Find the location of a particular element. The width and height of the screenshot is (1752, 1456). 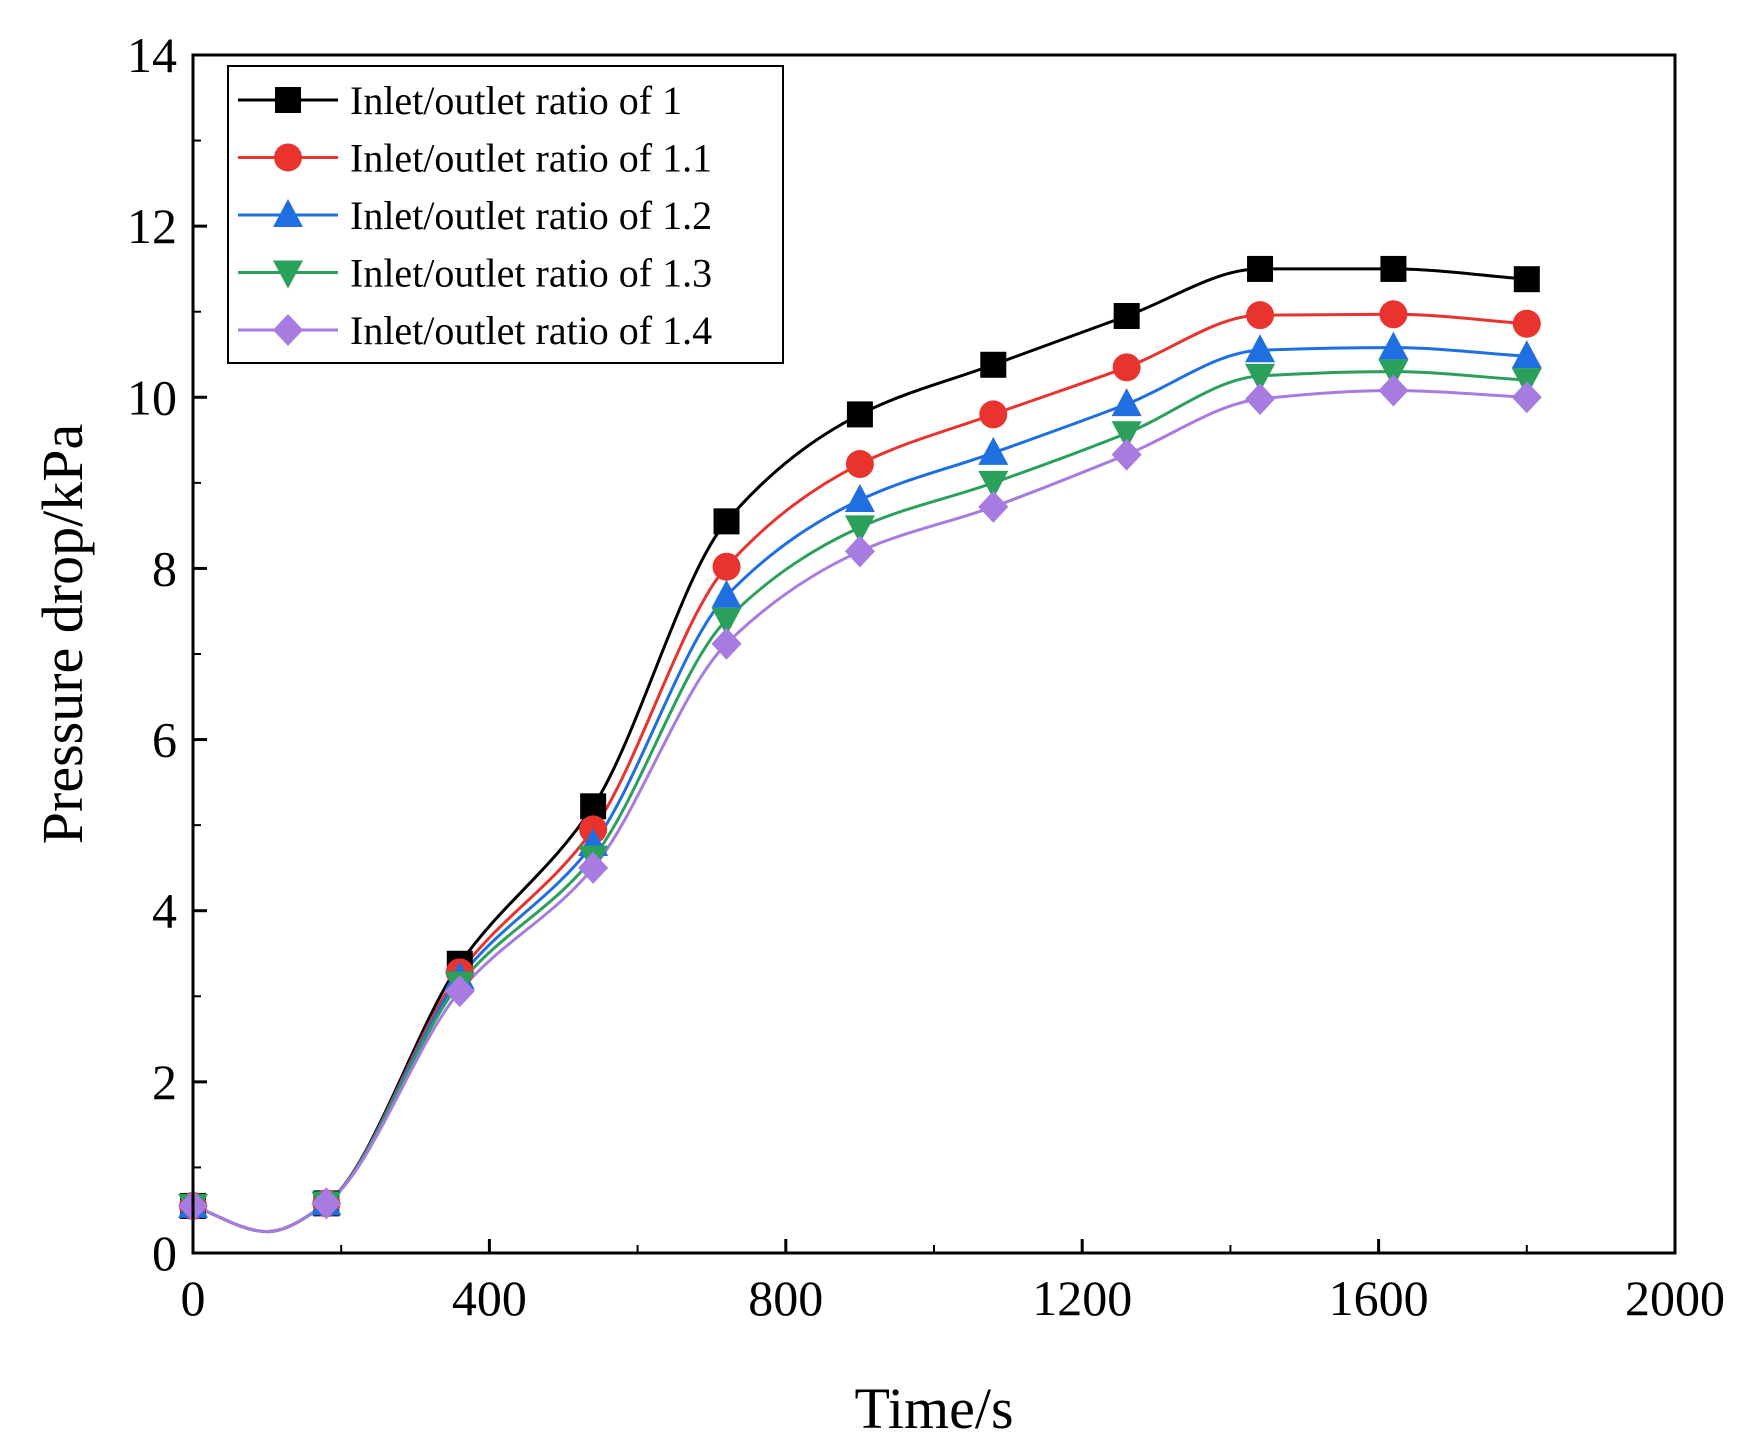

x-tick-label: 800 is located at coordinates (785, 1298).